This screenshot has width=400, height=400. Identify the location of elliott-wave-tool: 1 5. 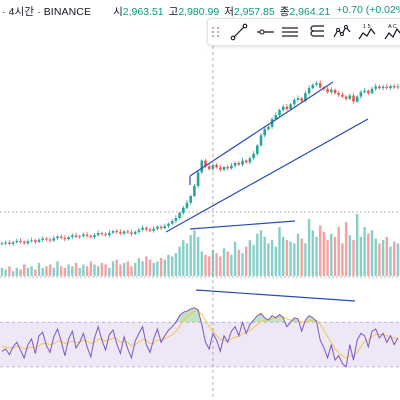
(368, 32).